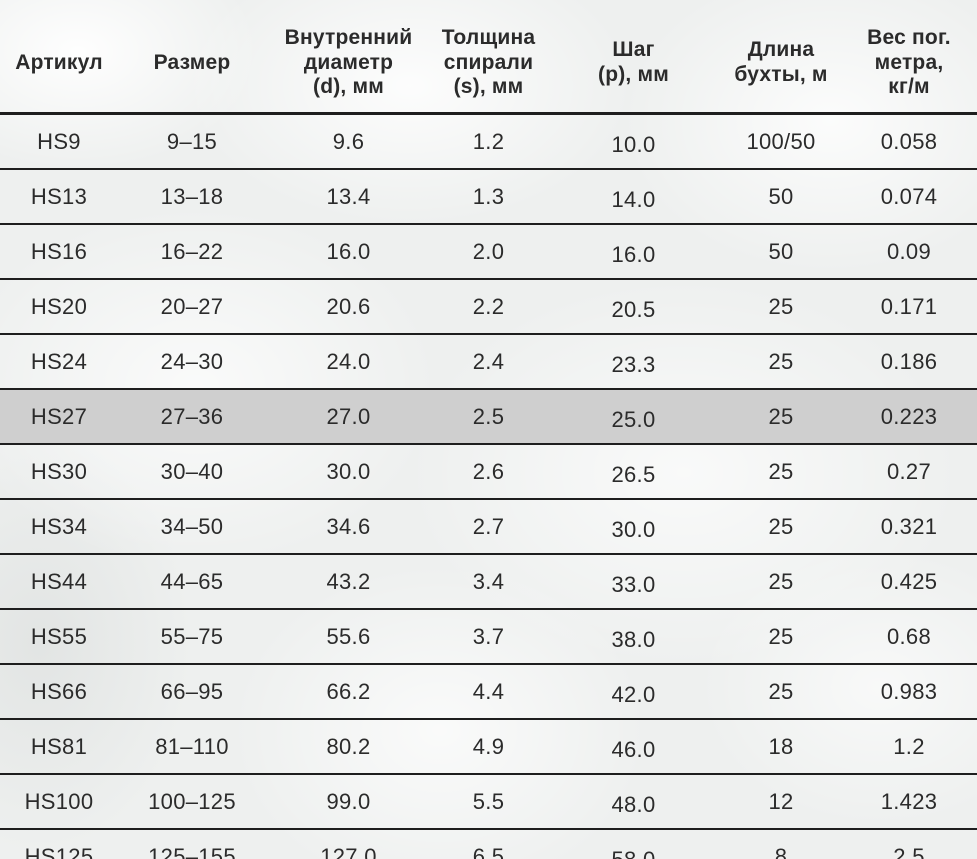 This screenshot has width=977, height=859. I want to click on cell-weight: 0.171, so click(909, 306).